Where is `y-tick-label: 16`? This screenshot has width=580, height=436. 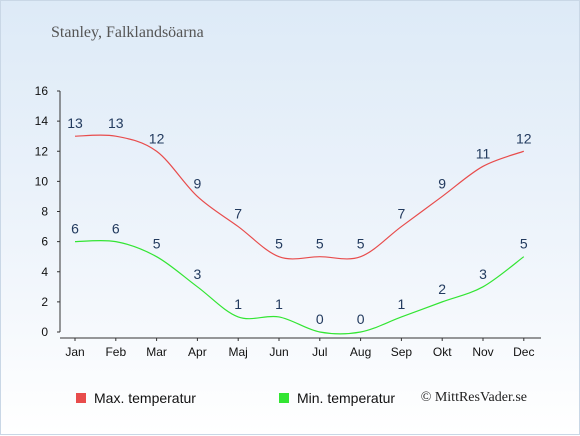
y-tick-label: 16 is located at coordinates (42, 91).